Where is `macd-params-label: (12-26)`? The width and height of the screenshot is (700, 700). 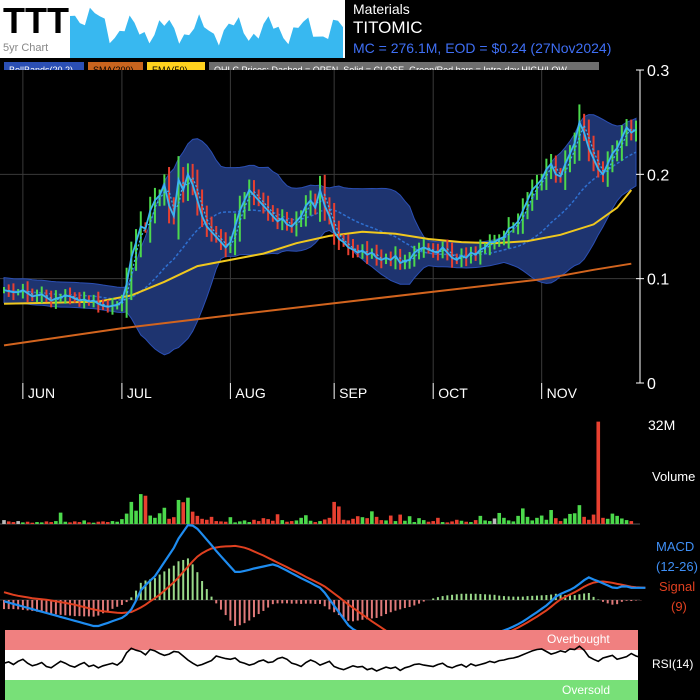
macd-params-label: (12-26) is located at coordinates (677, 566).